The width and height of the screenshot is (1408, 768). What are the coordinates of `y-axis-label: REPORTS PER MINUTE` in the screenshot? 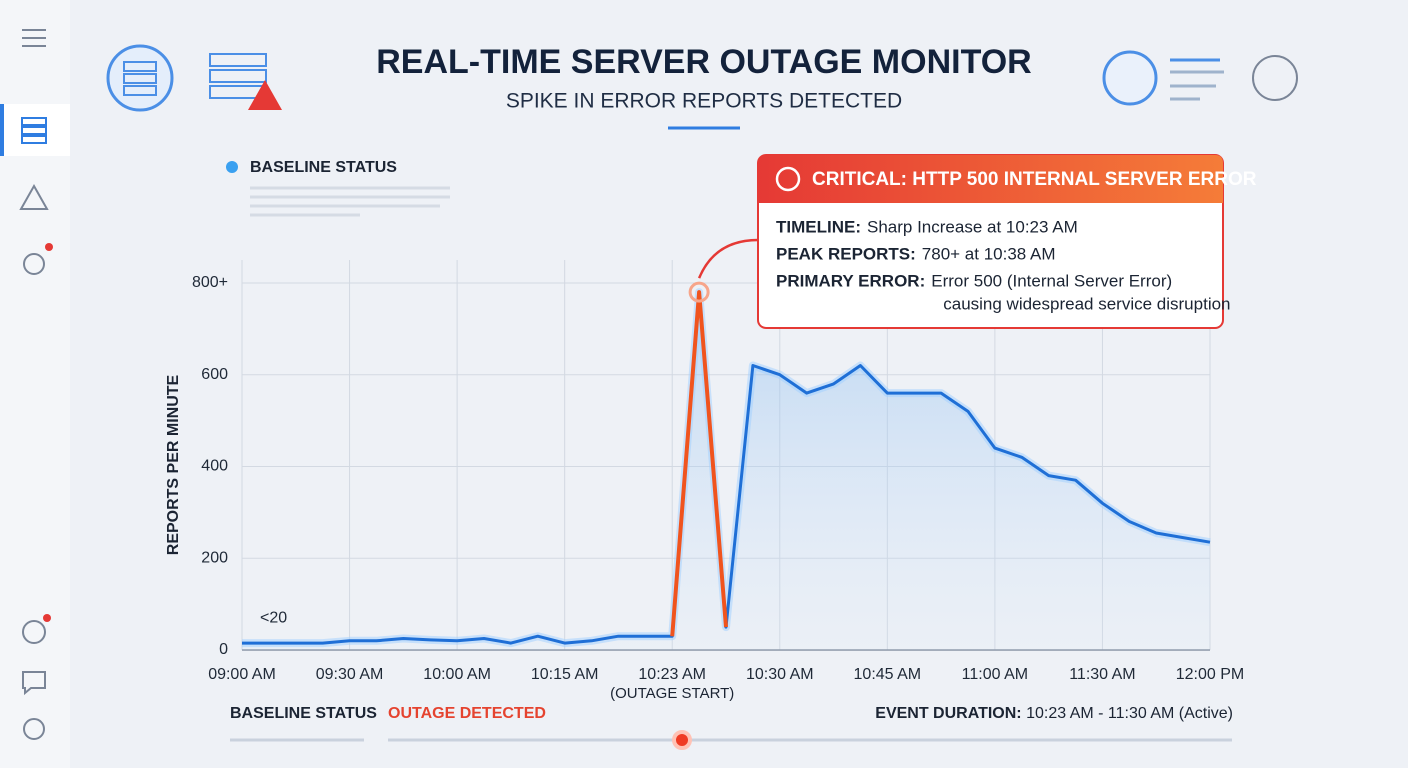 It's located at (173, 464).